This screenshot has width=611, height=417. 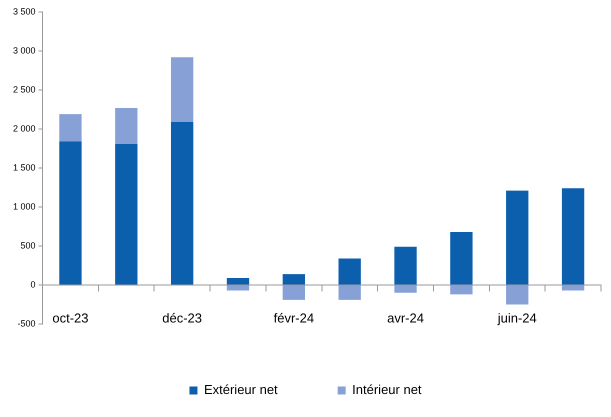 I want to click on y-tick-label: 3 500, so click(x=24, y=11).